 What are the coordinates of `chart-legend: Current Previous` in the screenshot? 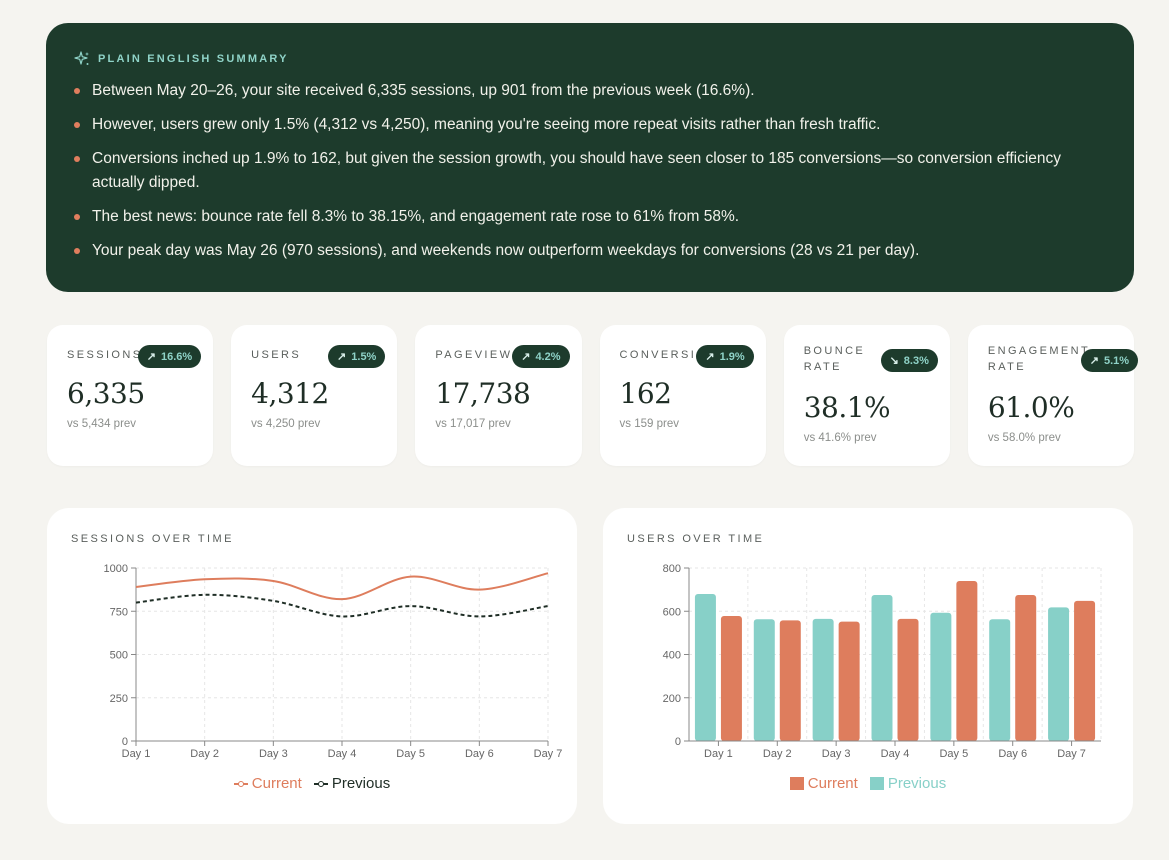 It's located at (868, 783).